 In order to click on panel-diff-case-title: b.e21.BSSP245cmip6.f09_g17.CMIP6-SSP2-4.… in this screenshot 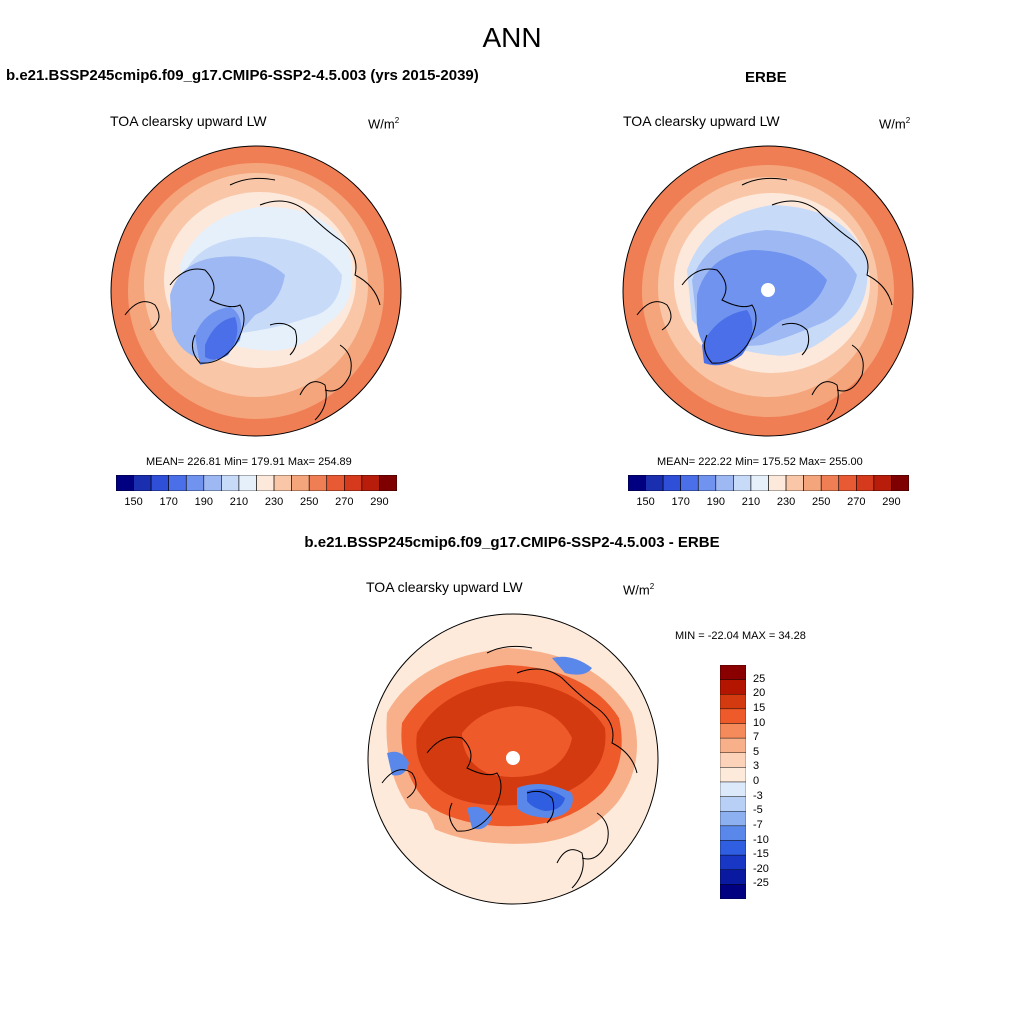, I will do `click(512, 542)`.